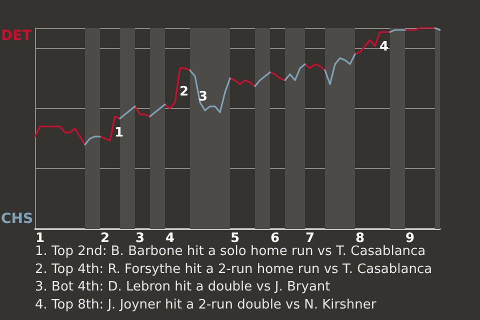 This screenshot has height=320, width=480. What do you see at coordinates (140, 238) in the screenshot?
I see `x-tick-label: 3` at bounding box center [140, 238].